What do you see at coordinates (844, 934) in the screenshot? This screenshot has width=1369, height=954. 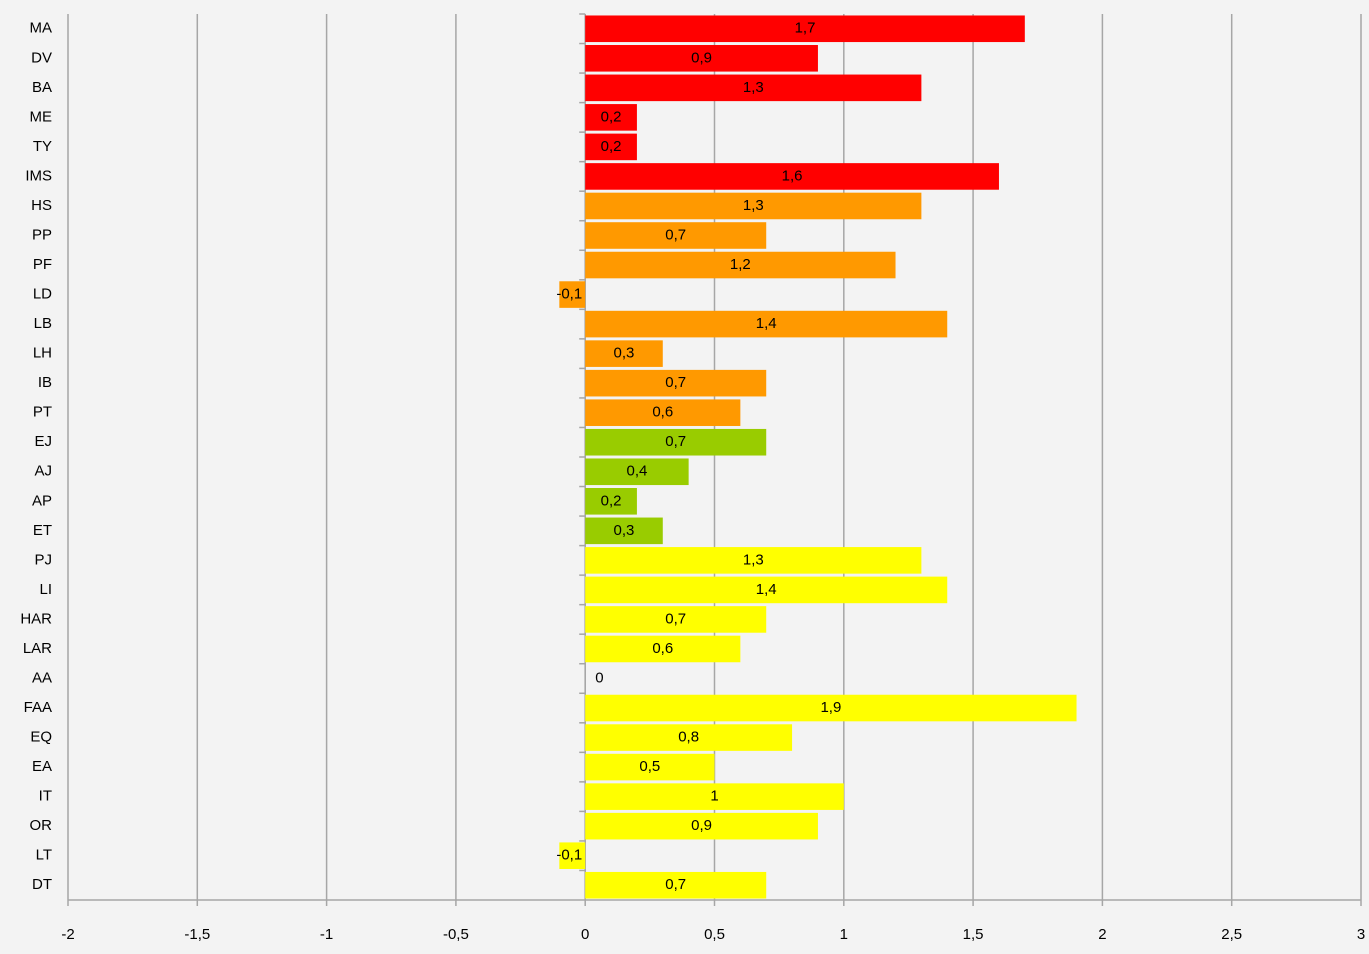 I see `x-tick-label: 1` at bounding box center [844, 934].